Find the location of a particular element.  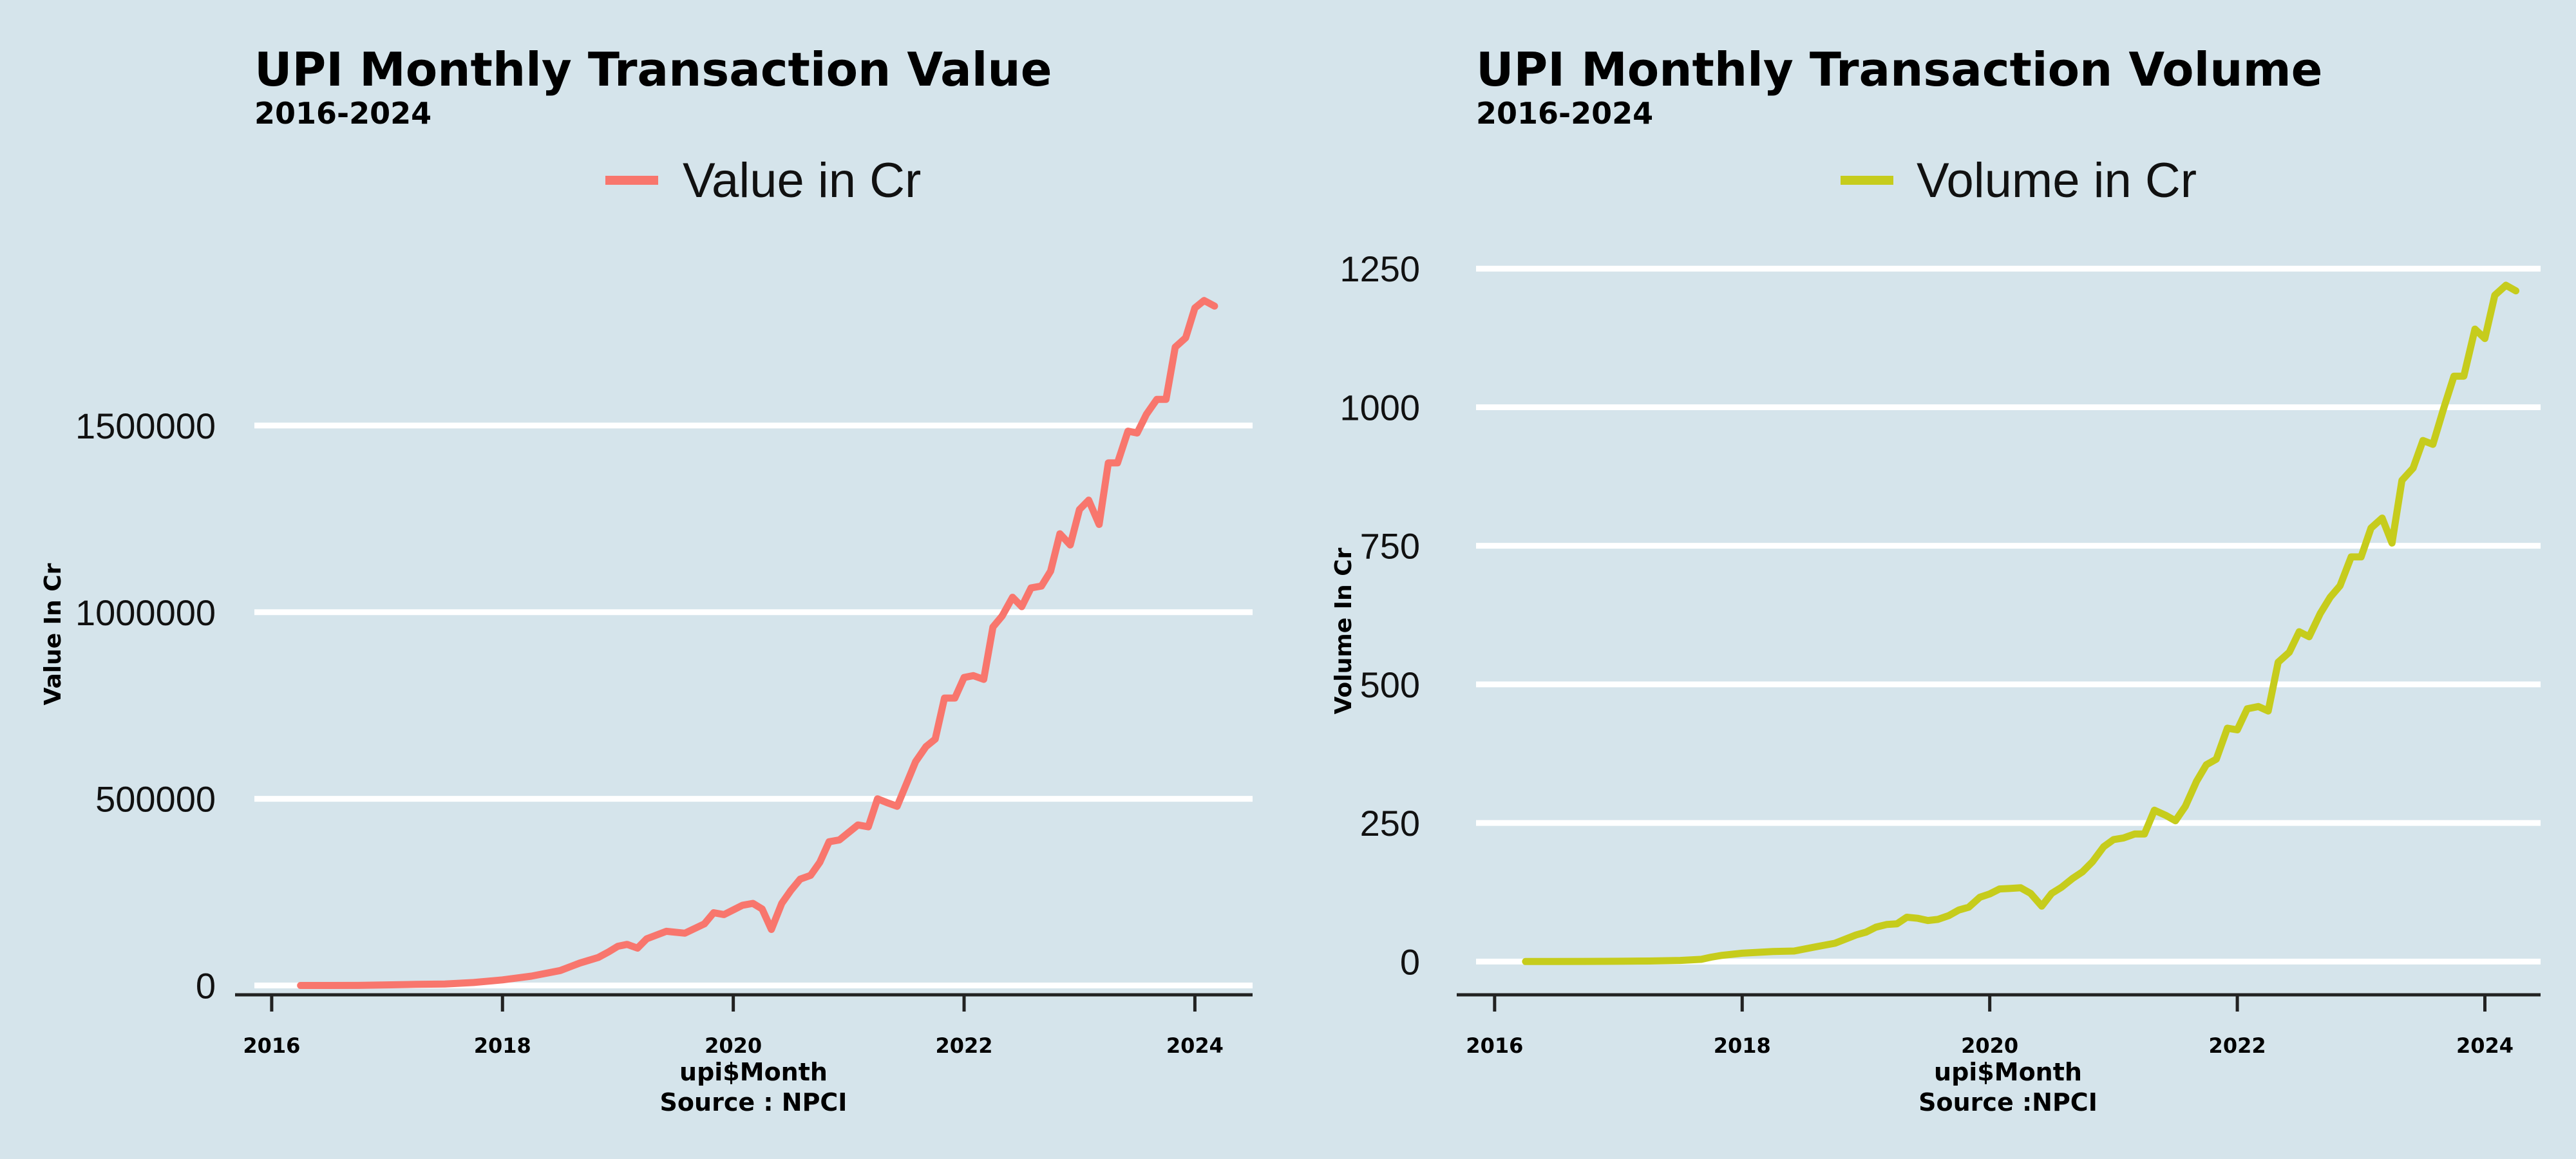

value-y-tick-label: 0 is located at coordinates (206, 986).